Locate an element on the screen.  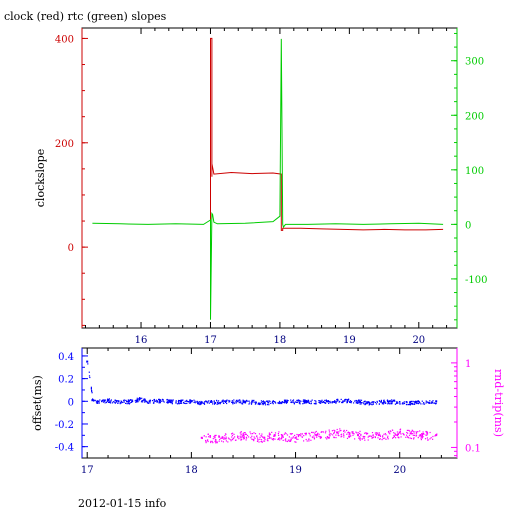
chart-title: clock (red) rtc (green) slopes is located at coordinates (85, 16).